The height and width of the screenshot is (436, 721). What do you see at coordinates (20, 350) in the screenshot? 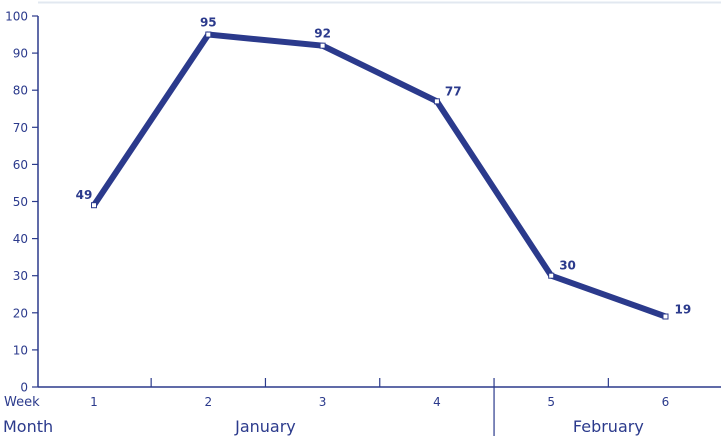
I see `y-tick-label-10: 10` at bounding box center [20, 350].